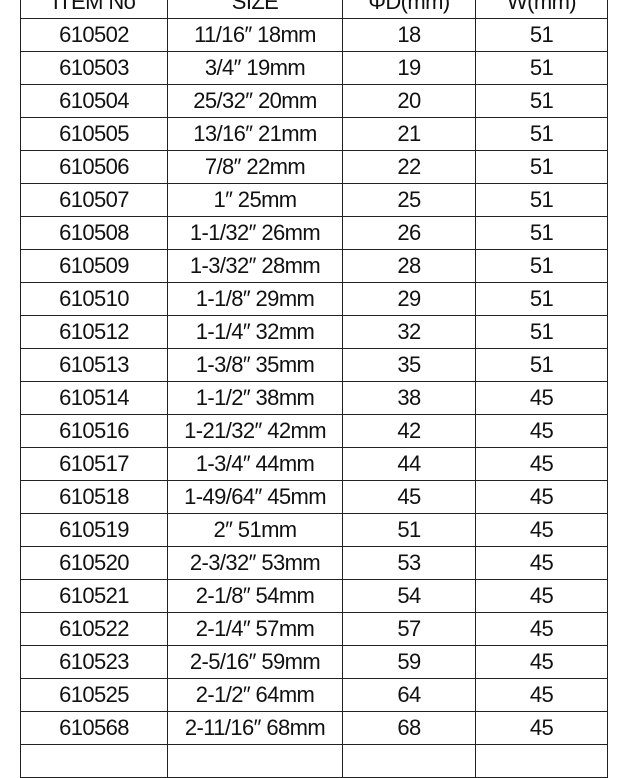 The width and height of the screenshot is (620, 778). Describe the element at coordinates (409, 398) in the screenshot. I see `diameter-cell: 38` at that location.